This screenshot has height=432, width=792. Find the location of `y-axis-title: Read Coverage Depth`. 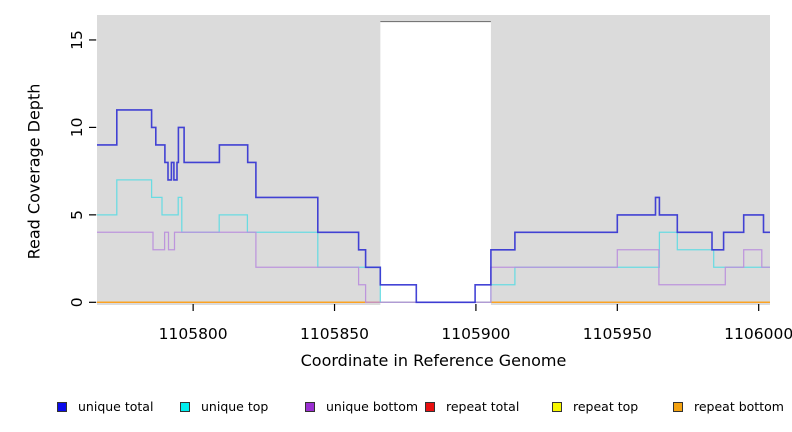

y-axis-title: Read Coverage Depth is located at coordinates (34, 171).